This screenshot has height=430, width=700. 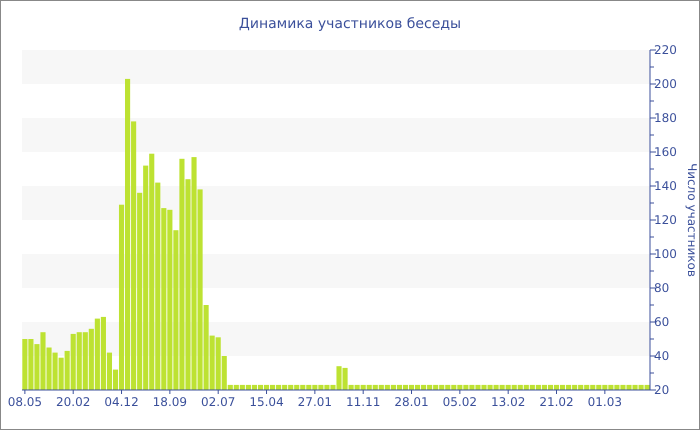 I want to click on y-tick-label: 220, so click(x=665, y=50).